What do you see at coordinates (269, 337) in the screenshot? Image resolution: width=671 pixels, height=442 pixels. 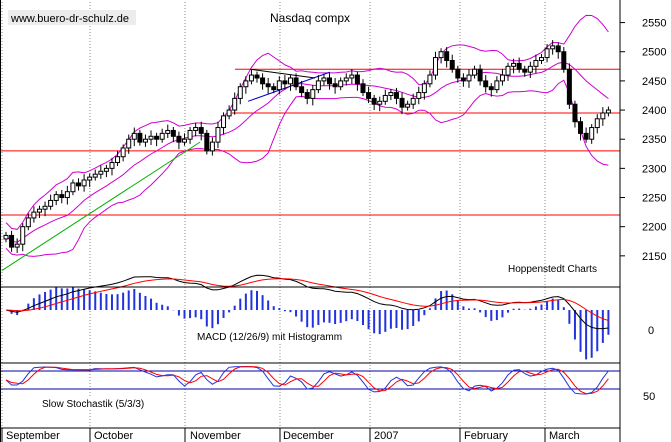 I see `macd-label: MACD (12/26/9) mit Histogramm` at bounding box center [269, 337].